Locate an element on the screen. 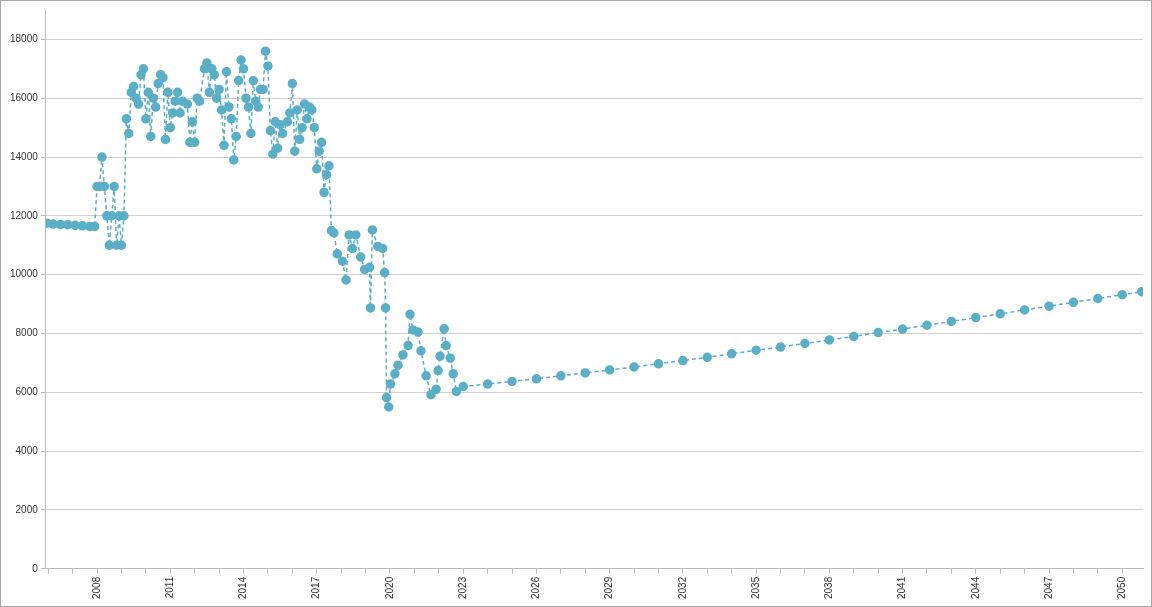 The height and width of the screenshot is (607, 1152). y-tick-label: 0 is located at coordinates (35, 568).